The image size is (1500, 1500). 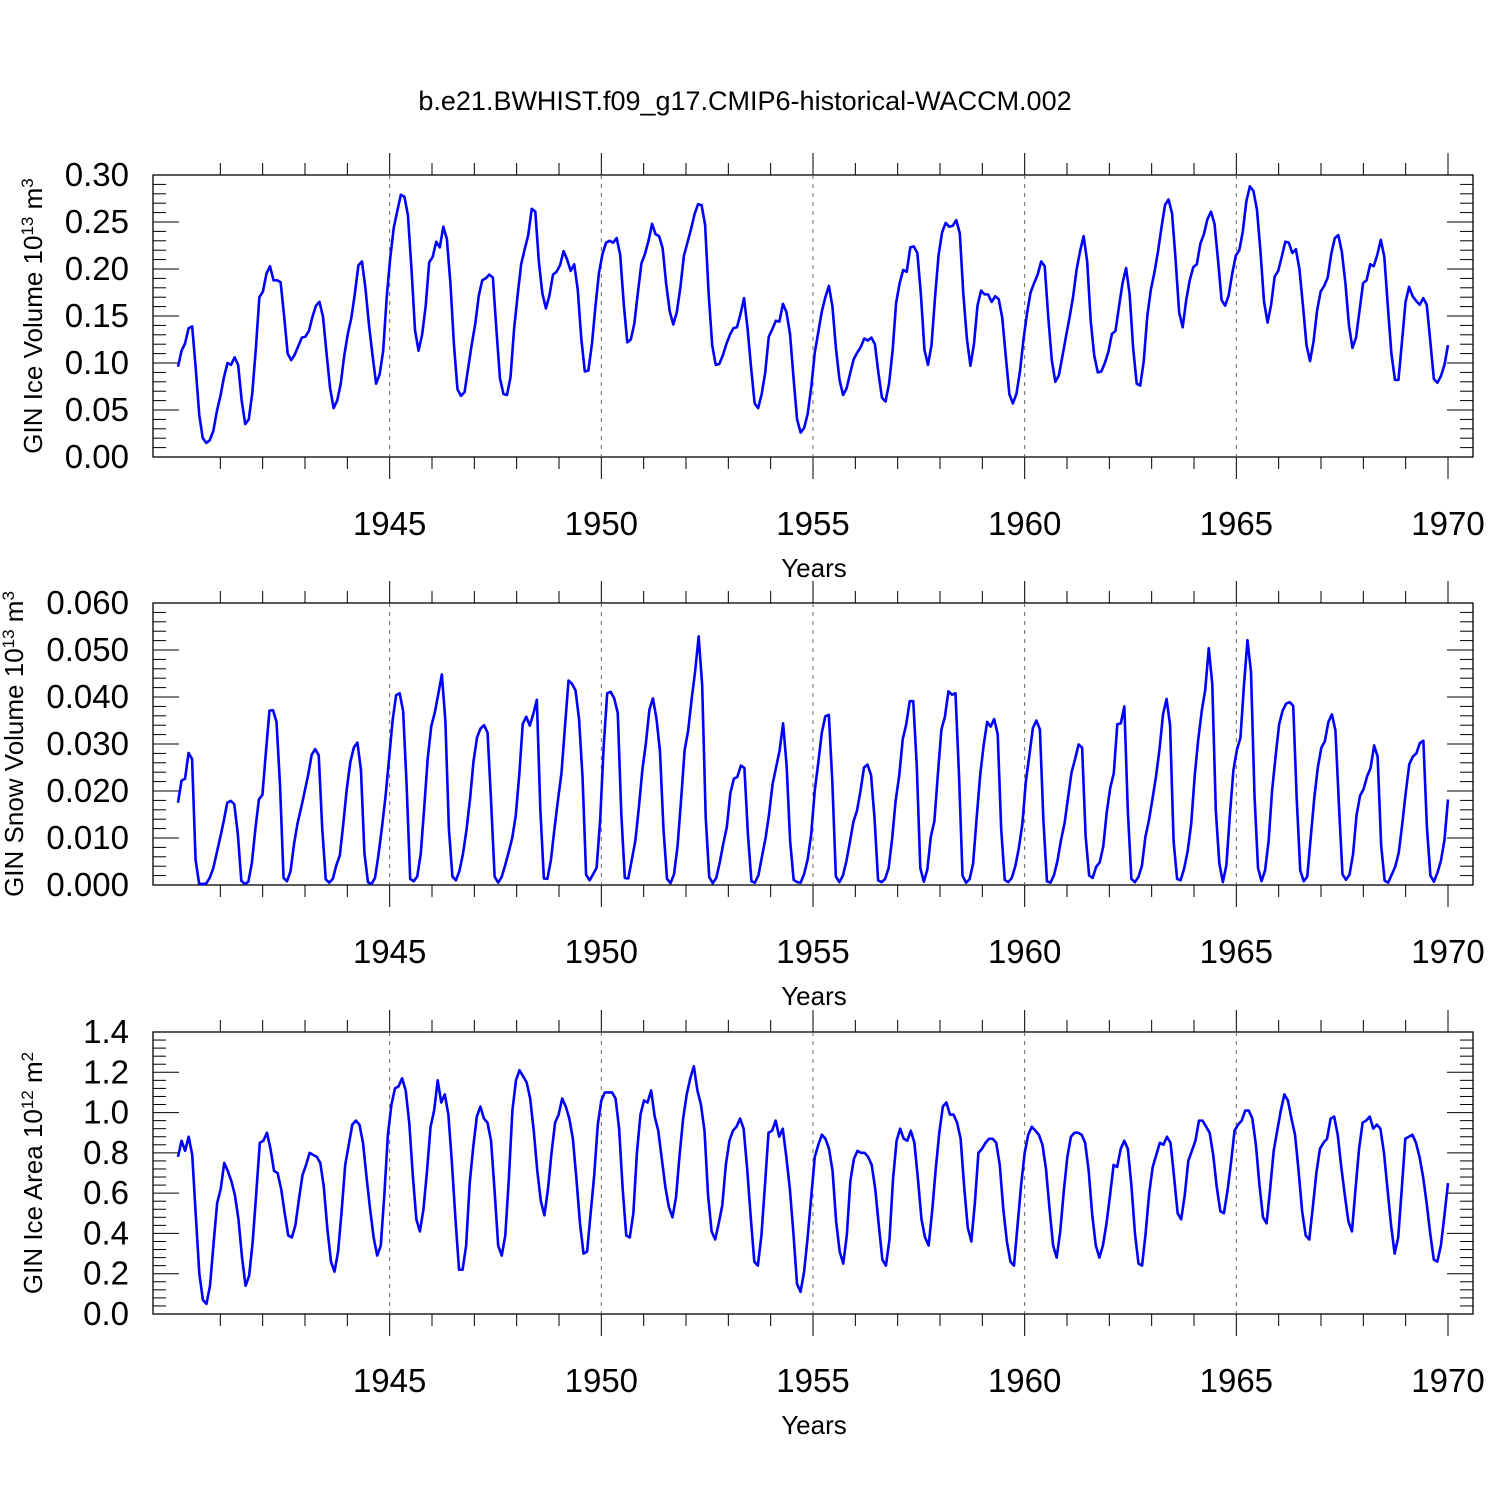 What do you see at coordinates (97, 362) in the screenshot?
I see `y-tick-label: 0.10` at bounding box center [97, 362].